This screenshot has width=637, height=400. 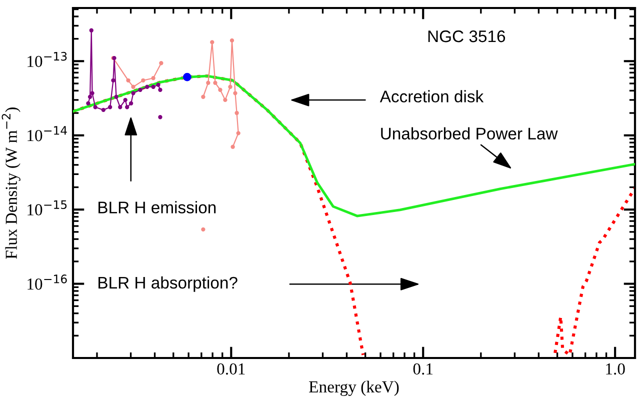 I want to click on y-tick-label: 10$^{−15}$, so click(x=47, y=208).